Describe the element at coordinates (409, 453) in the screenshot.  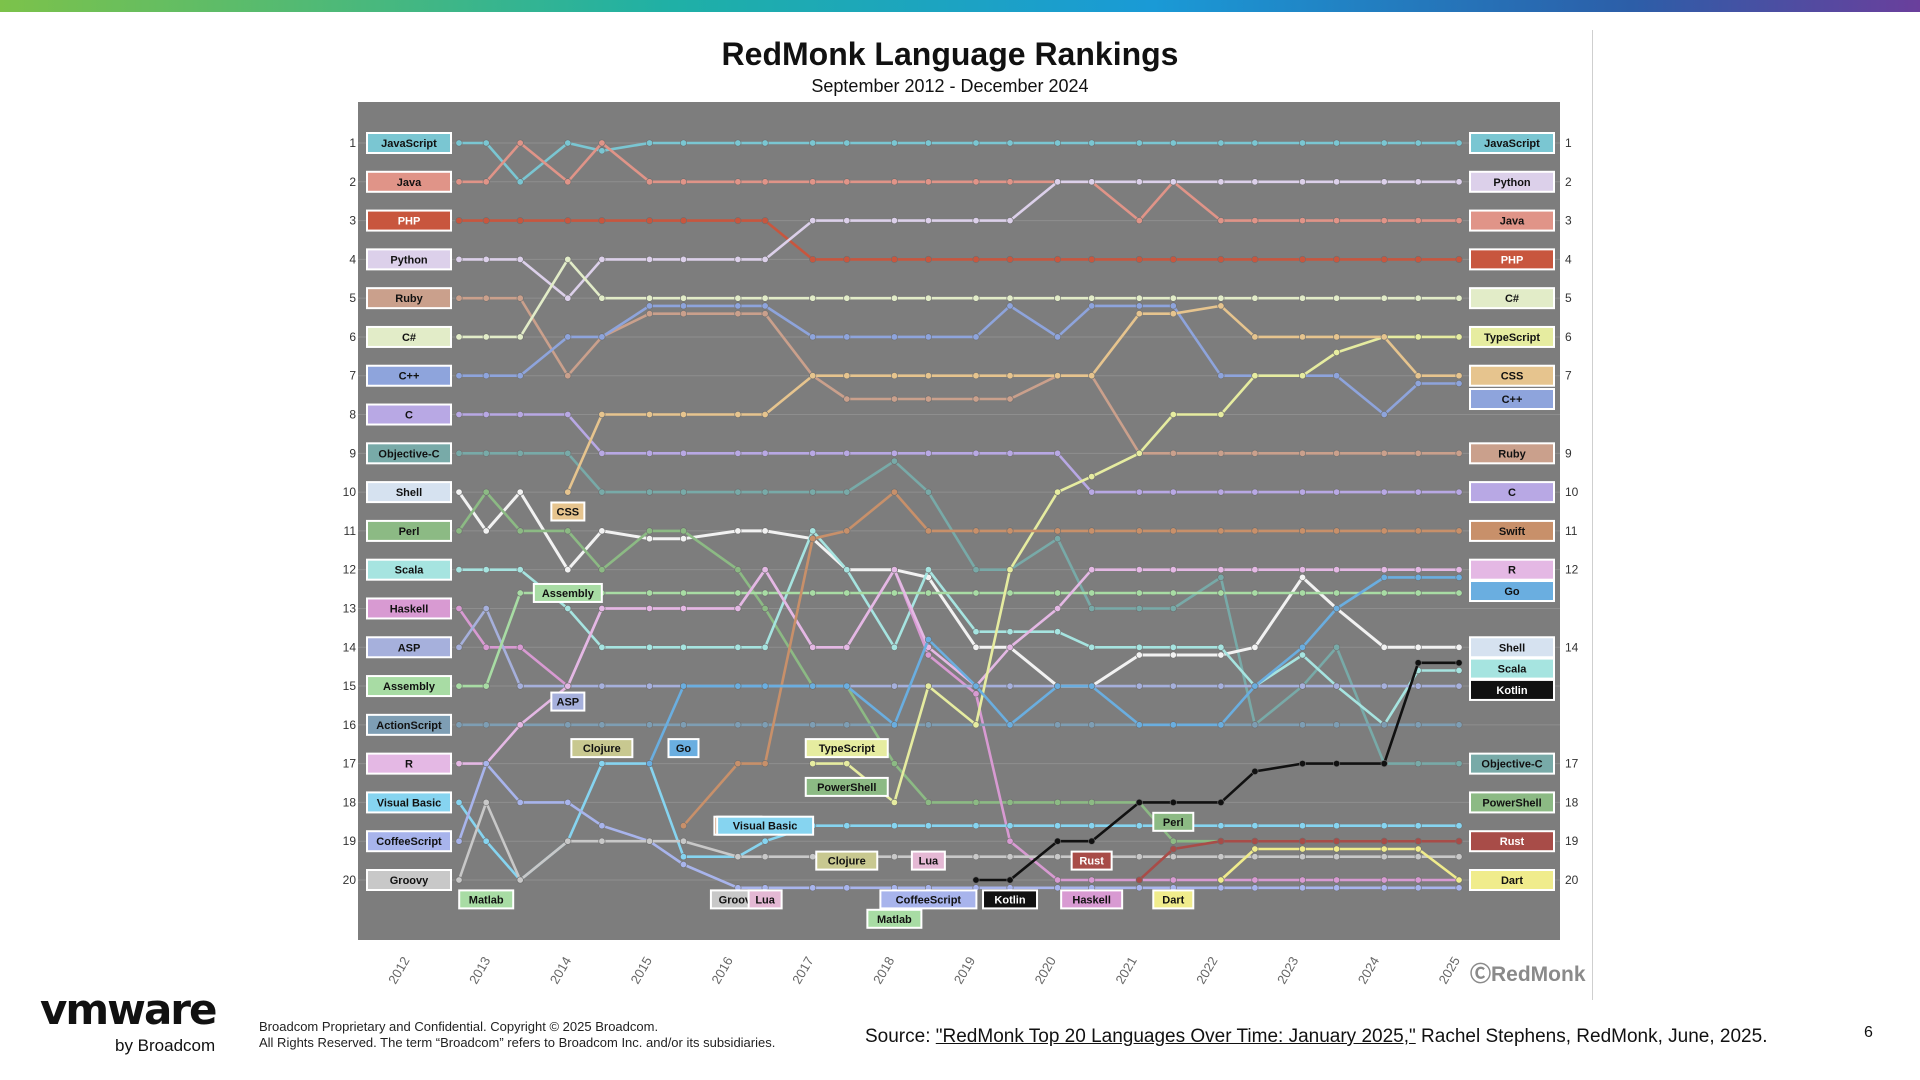
I see `left-label: Objective-C` at that location.